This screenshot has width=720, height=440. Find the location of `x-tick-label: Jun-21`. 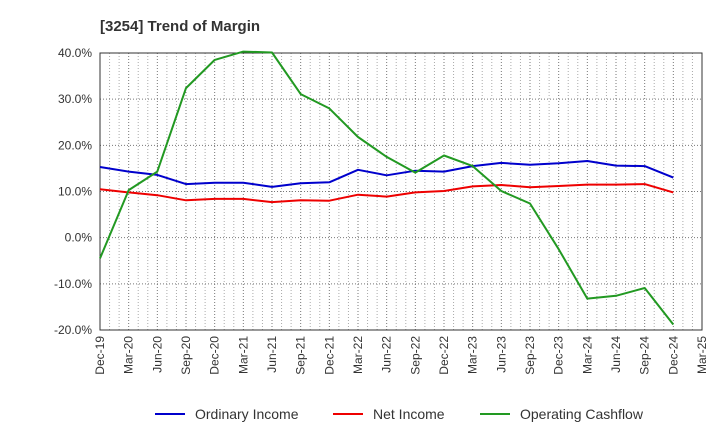

x-tick-label: Jun-21 is located at coordinates (272, 354).